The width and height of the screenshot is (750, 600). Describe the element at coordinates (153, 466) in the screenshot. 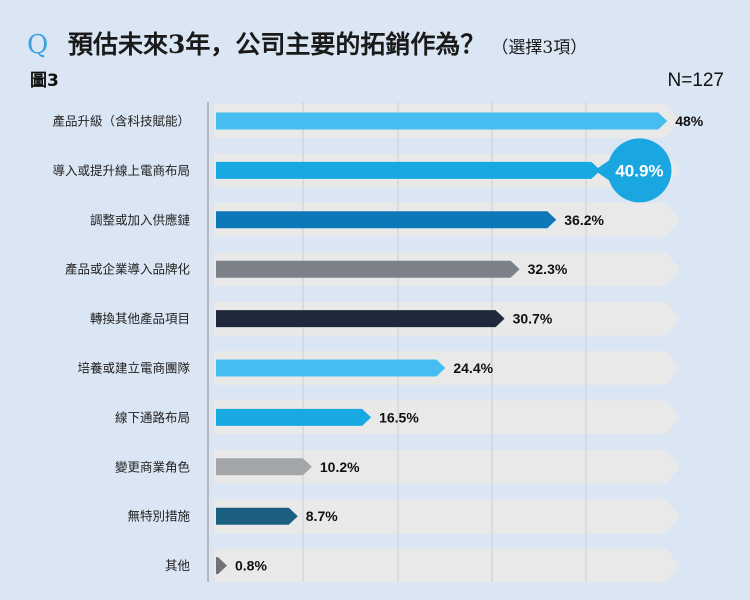

I see `category-label: 變更商業角色` at that location.